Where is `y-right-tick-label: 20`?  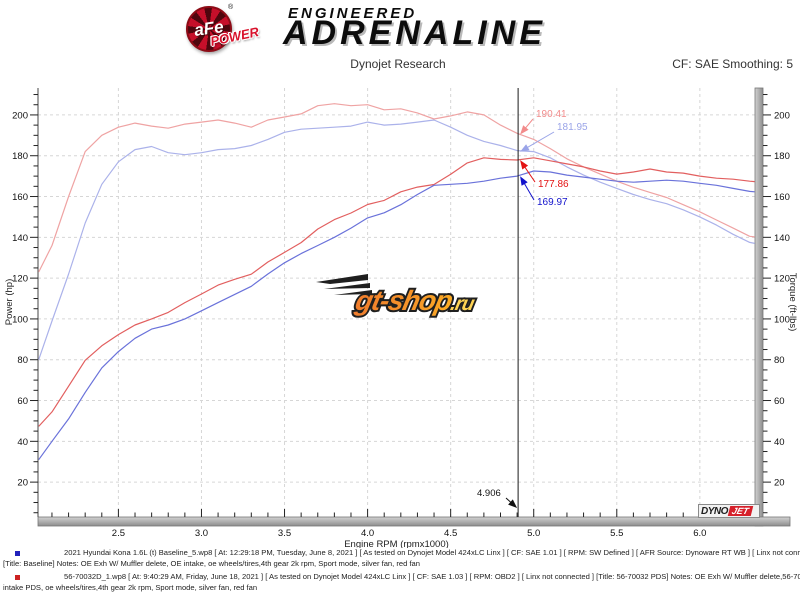 y-right-tick-label: 20 is located at coordinates (779, 483).